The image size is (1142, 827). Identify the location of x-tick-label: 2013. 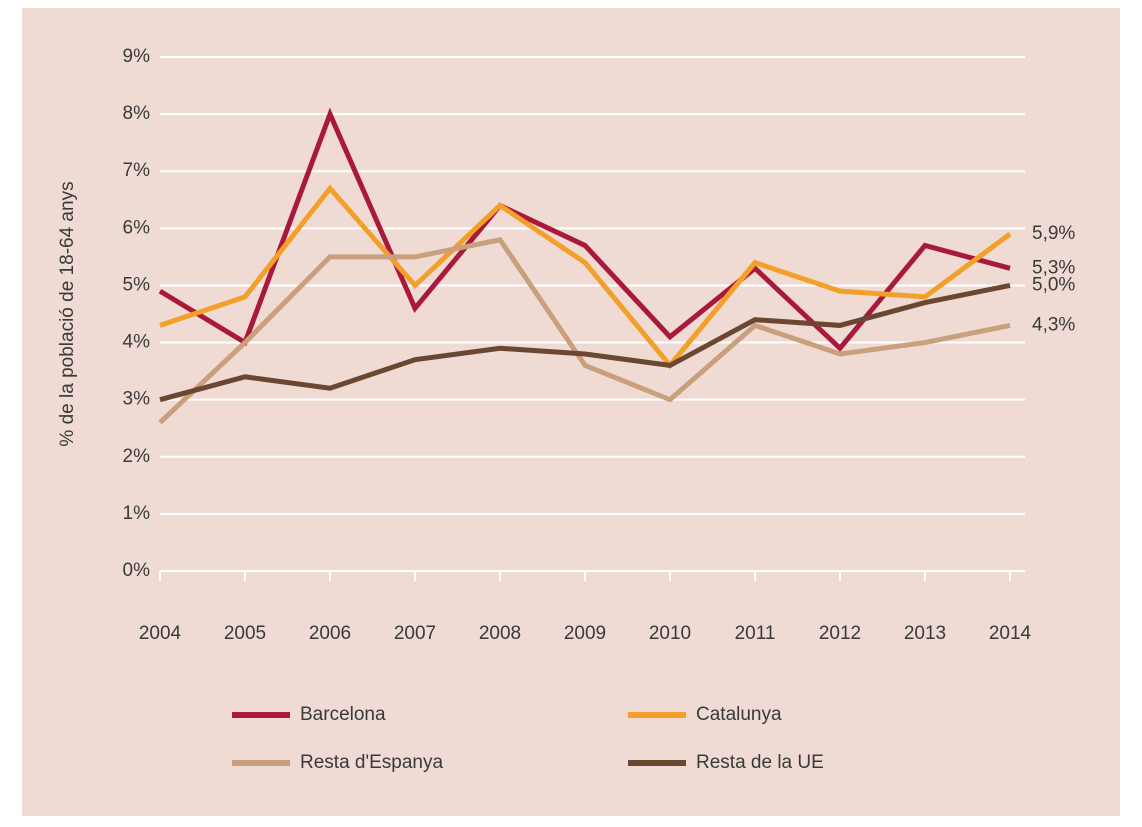
(925, 633).